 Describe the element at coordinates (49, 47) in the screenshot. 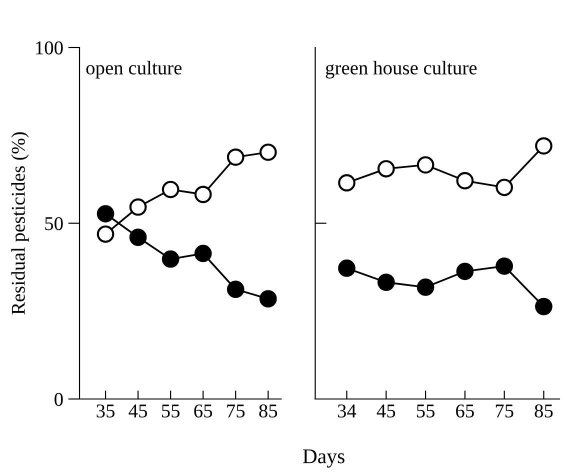

I see `y-tick-label: 100` at that location.